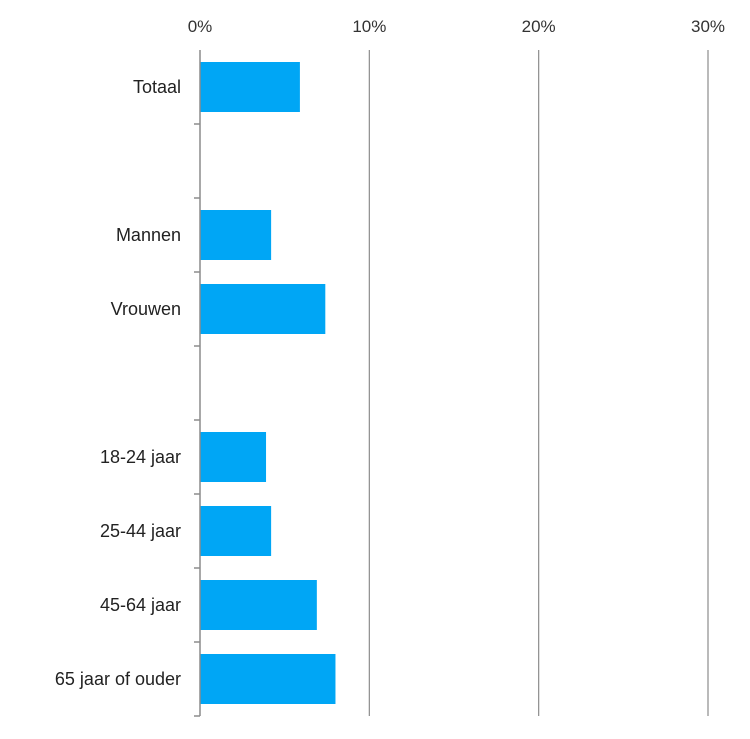 The width and height of the screenshot is (750, 739). What do you see at coordinates (539, 26) in the screenshot?
I see `x-tick-label: 20%` at bounding box center [539, 26].